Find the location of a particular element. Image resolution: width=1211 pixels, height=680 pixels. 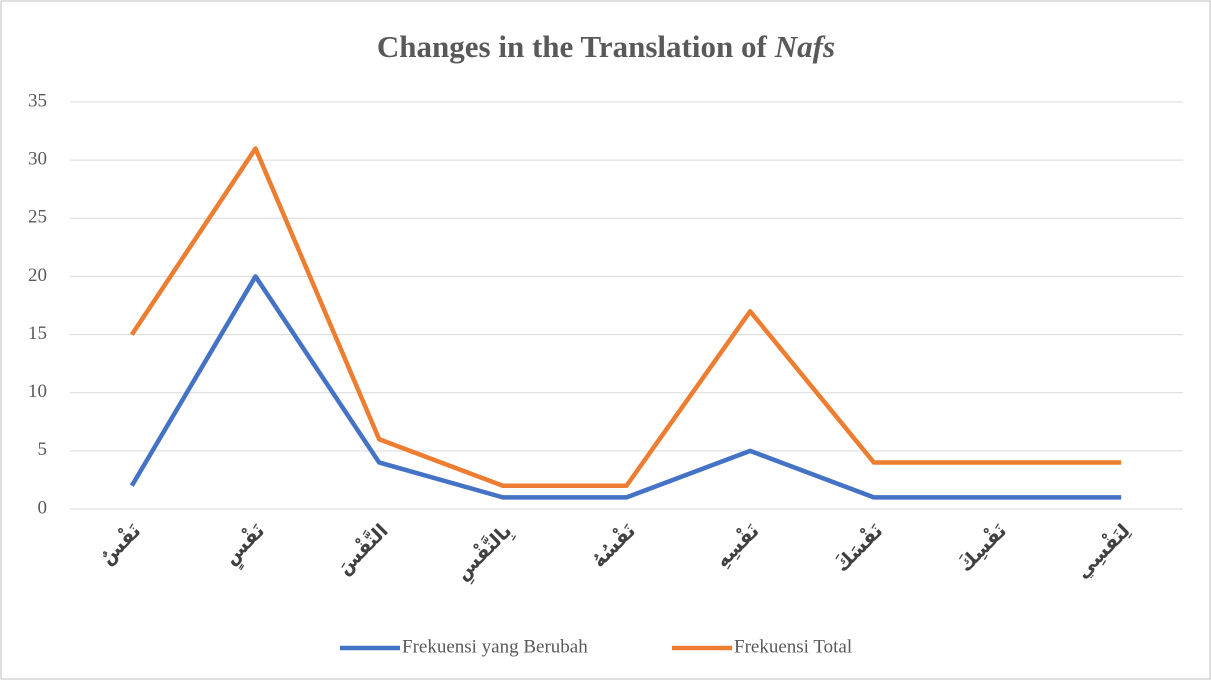

y-tick-label: 20 is located at coordinates (37, 275).